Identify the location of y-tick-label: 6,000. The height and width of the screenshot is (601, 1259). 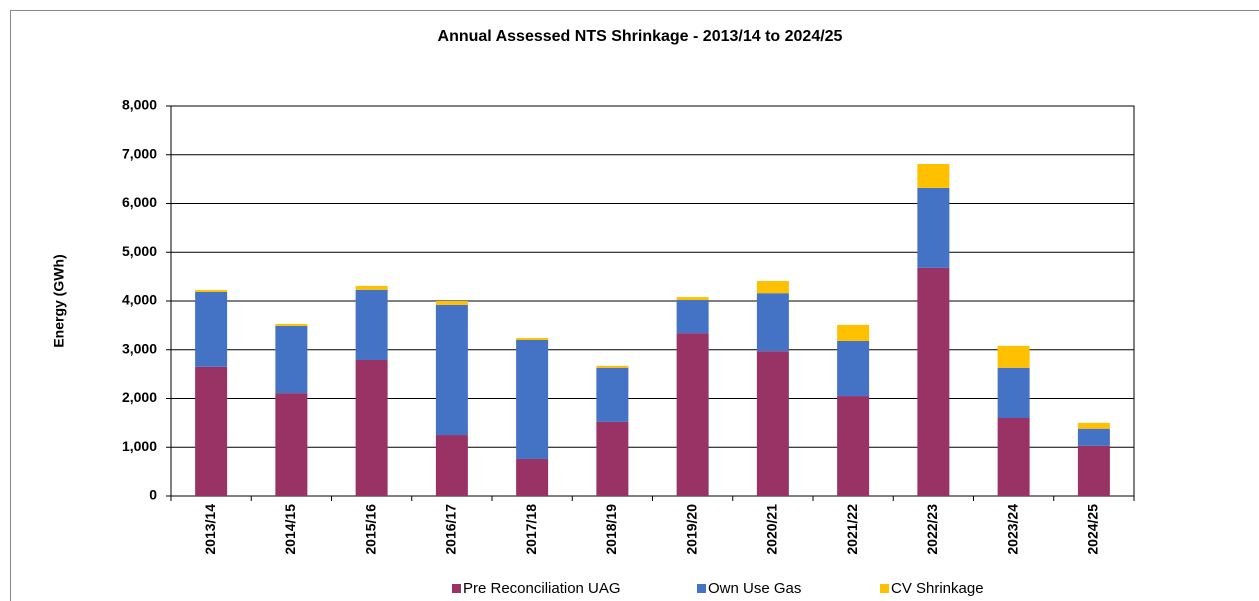
(139, 202).